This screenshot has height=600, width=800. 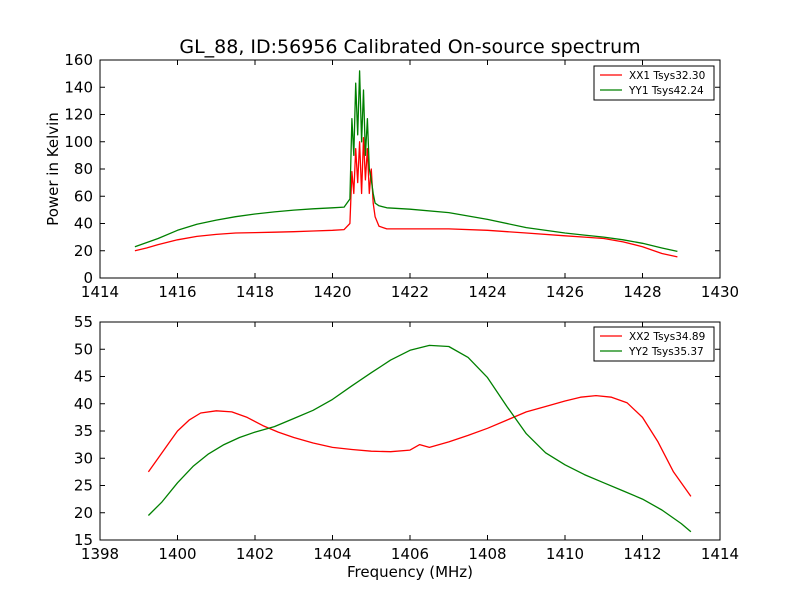 What do you see at coordinates (83, 540) in the screenshot?
I see `bottom-y-tick-label: 15` at bounding box center [83, 540].